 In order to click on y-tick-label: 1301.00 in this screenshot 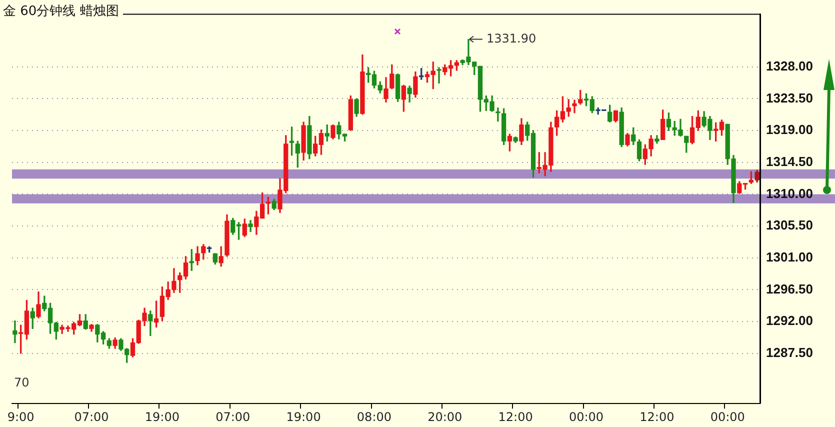, I will do `click(790, 256)`.